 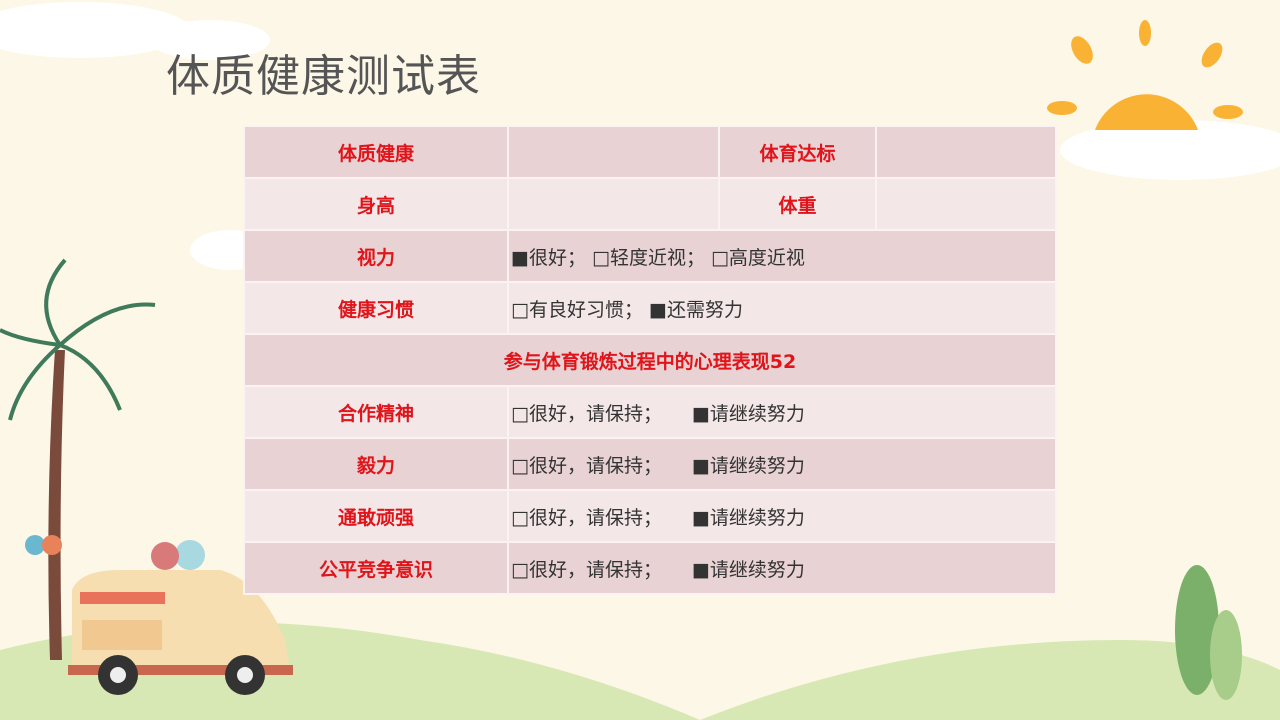 I want to click on table-row: 视力 ■很好； □轻度近视； □高度近视, so click(x=650, y=256).